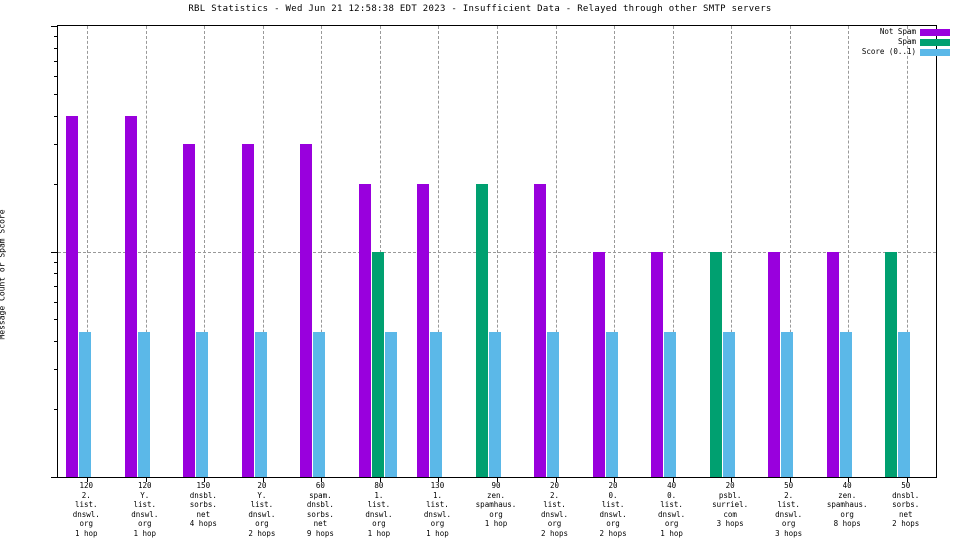  Describe the element at coordinates (906, 504) in the screenshot. I see `x-tick-label: 50 dnsbl. sorbs. net 2 hops` at that location.